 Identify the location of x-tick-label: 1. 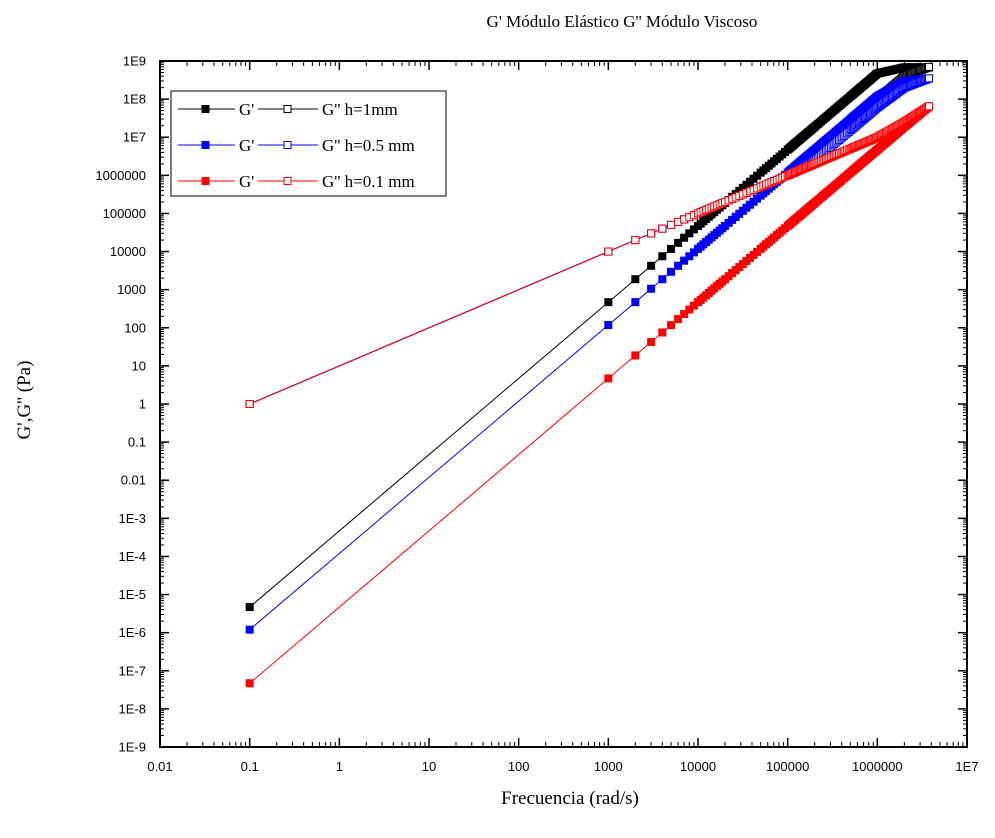
(339, 766).